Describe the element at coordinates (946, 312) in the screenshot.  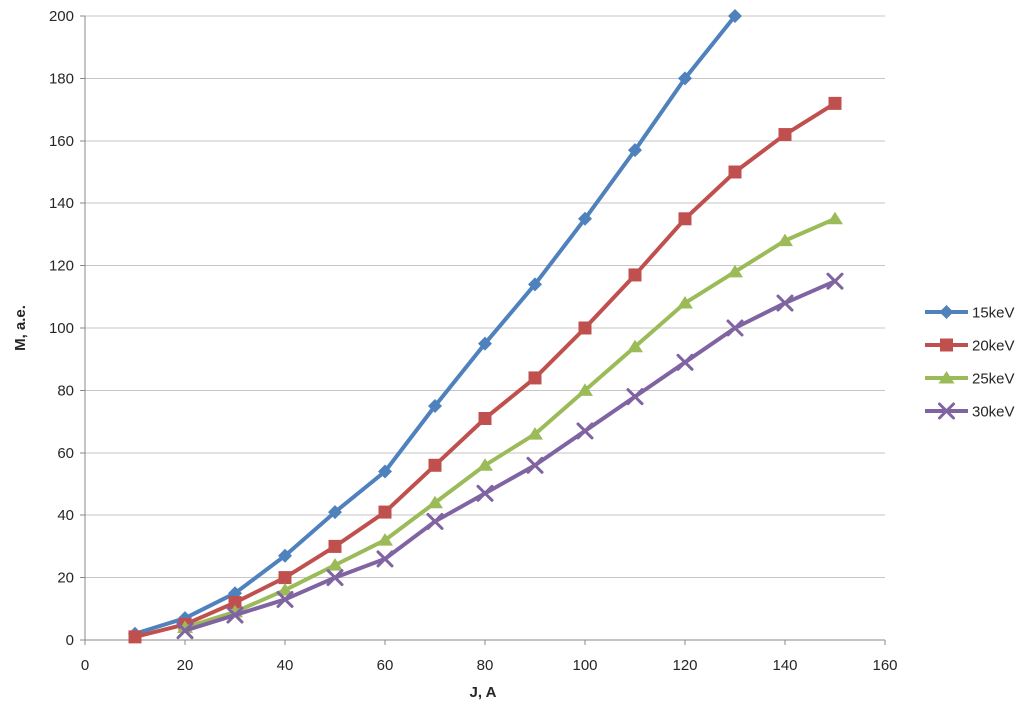
I see `legend-marker-diamond` at that location.